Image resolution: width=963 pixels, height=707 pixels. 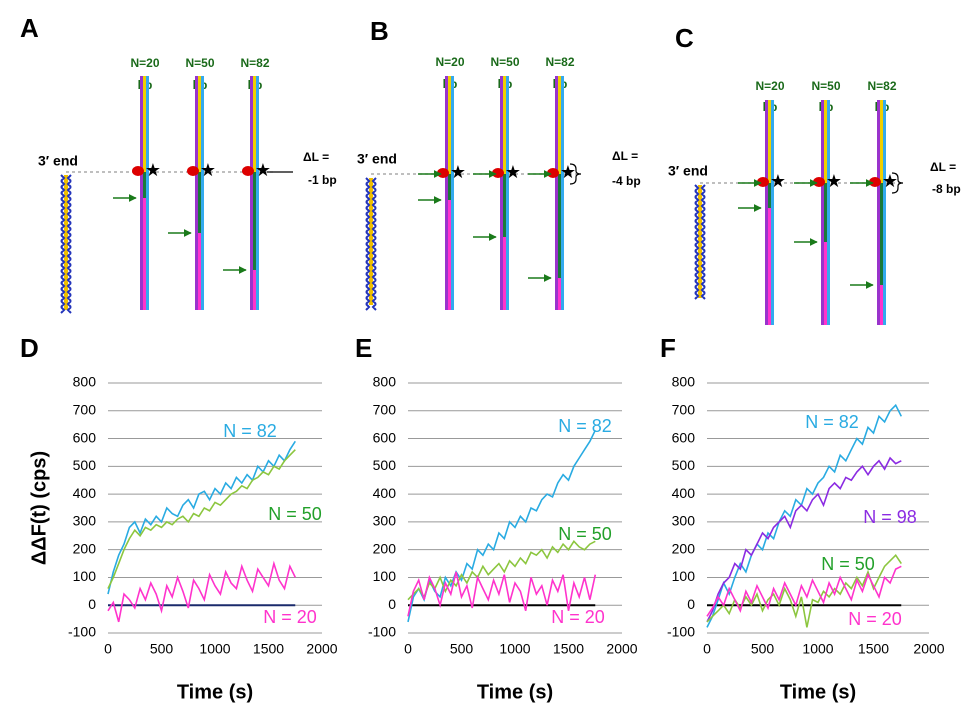 What do you see at coordinates (363, 348) in the screenshot?
I see `panel-letter: E` at bounding box center [363, 348].